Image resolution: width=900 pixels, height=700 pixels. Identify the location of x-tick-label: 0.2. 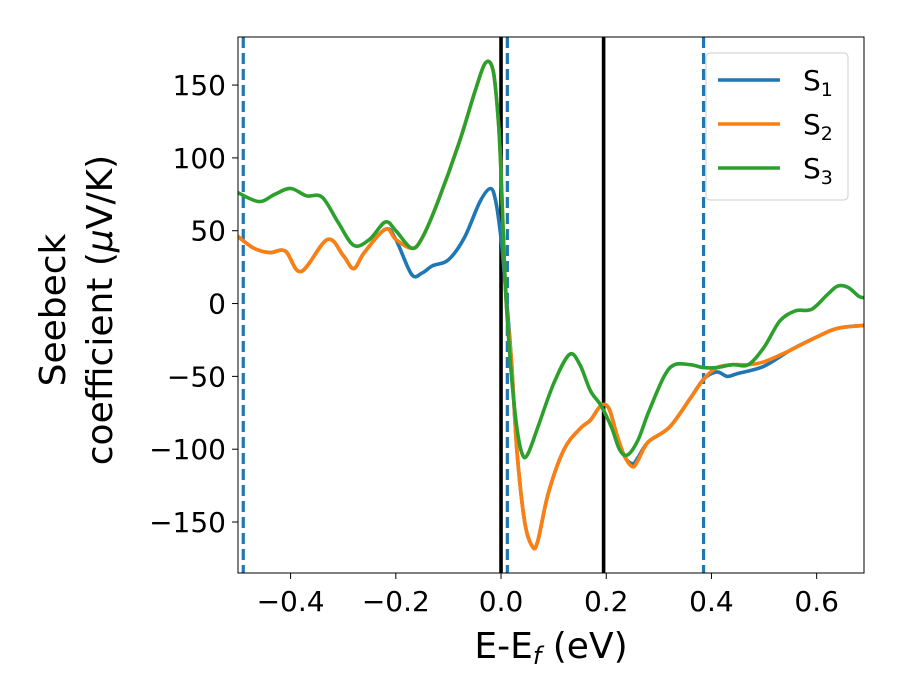
(606, 601).